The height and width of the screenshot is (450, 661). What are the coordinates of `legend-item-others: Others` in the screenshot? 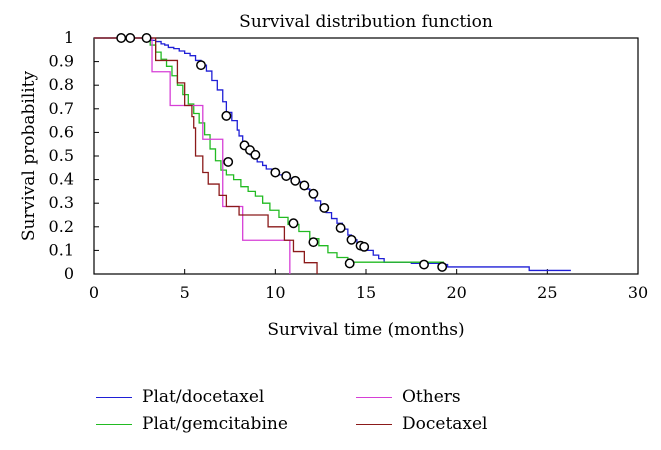 It's located at (408, 397).